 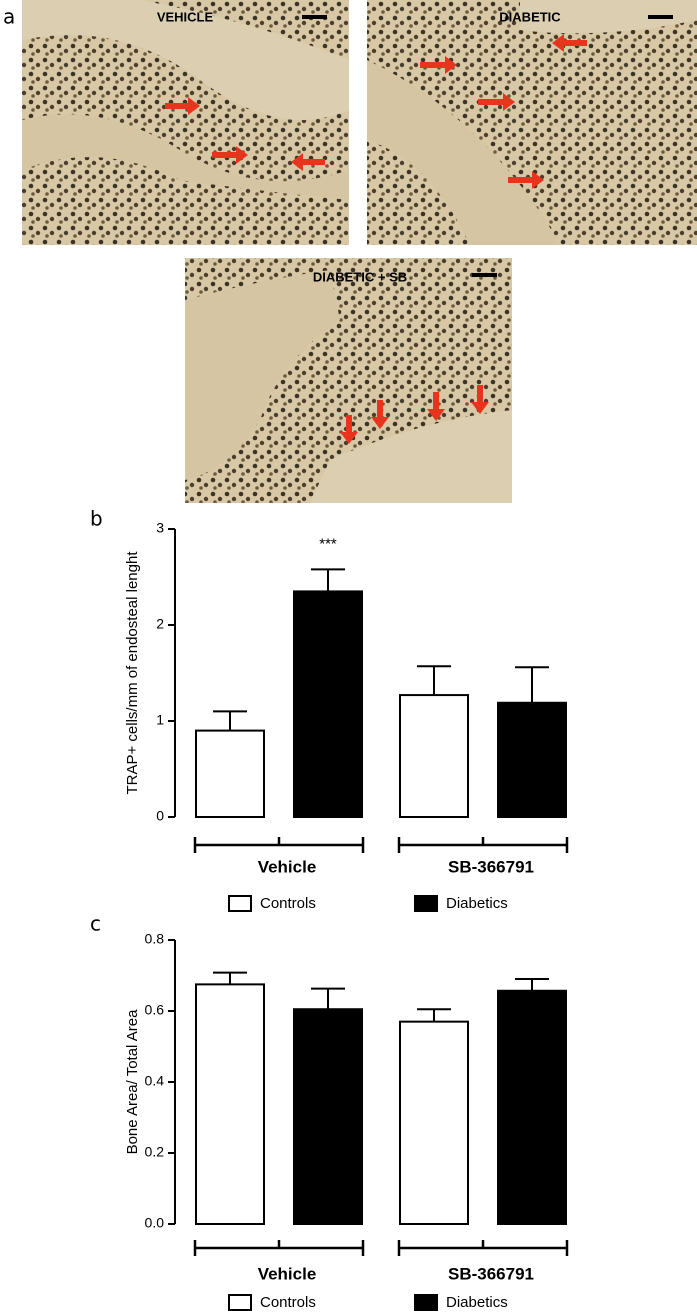 I want to click on y-tick-label: 0.0, so click(x=155, y=1223).